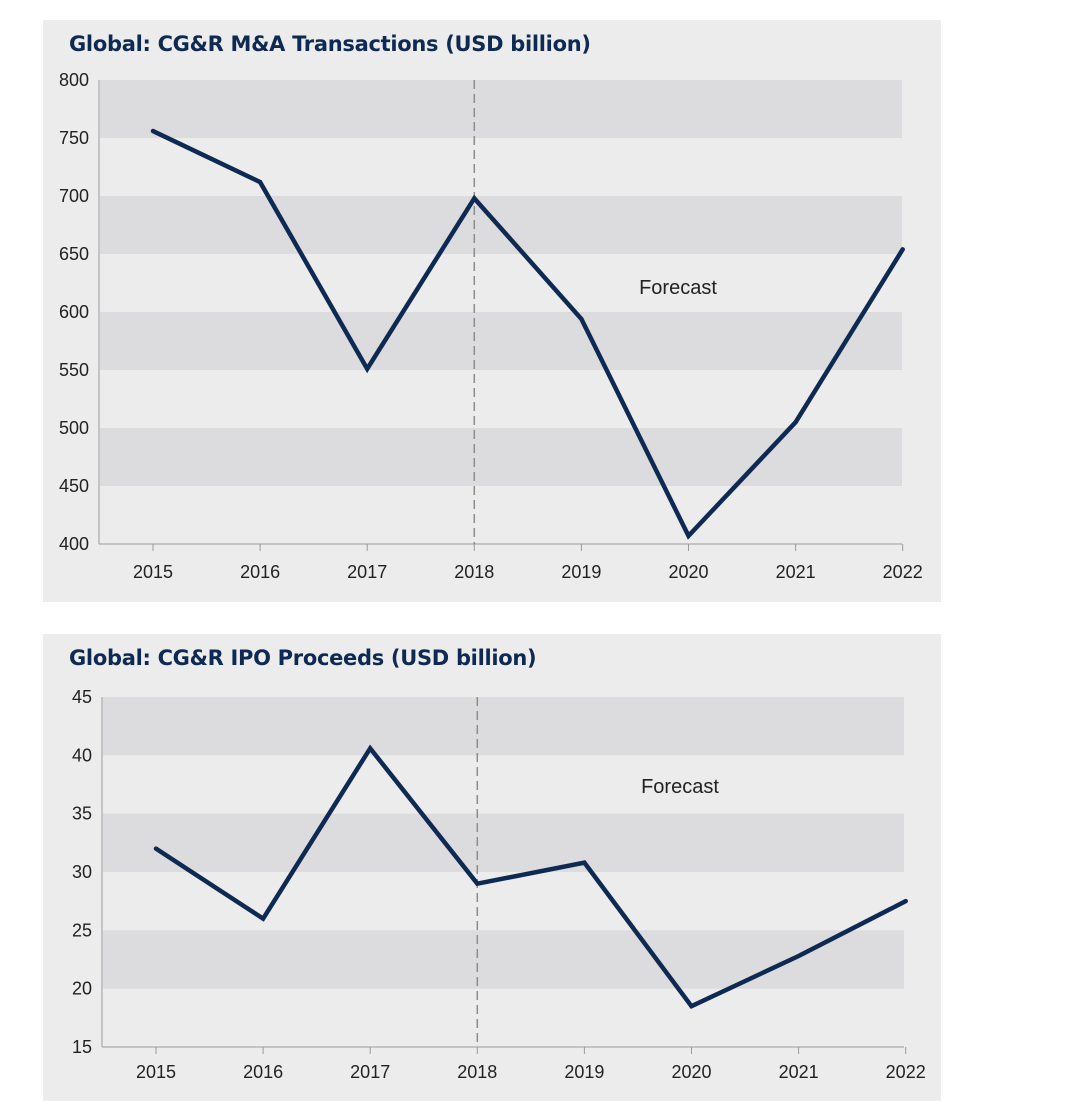  Describe the element at coordinates (82, 872) in the screenshot. I see `y-tick-label: 30` at that location.